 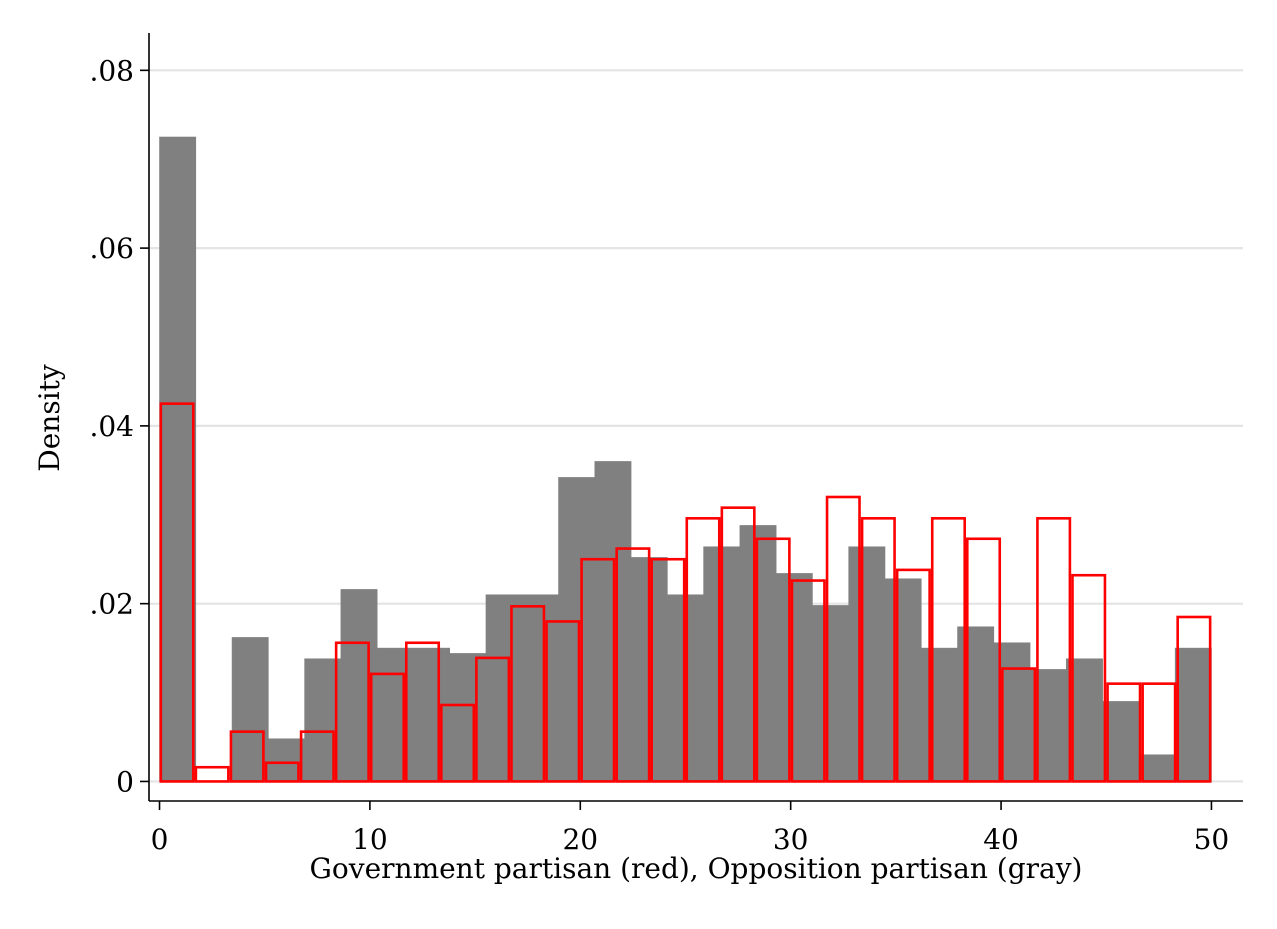 I want to click on x-tick-label-3: 30, so click(x=791, y=839).